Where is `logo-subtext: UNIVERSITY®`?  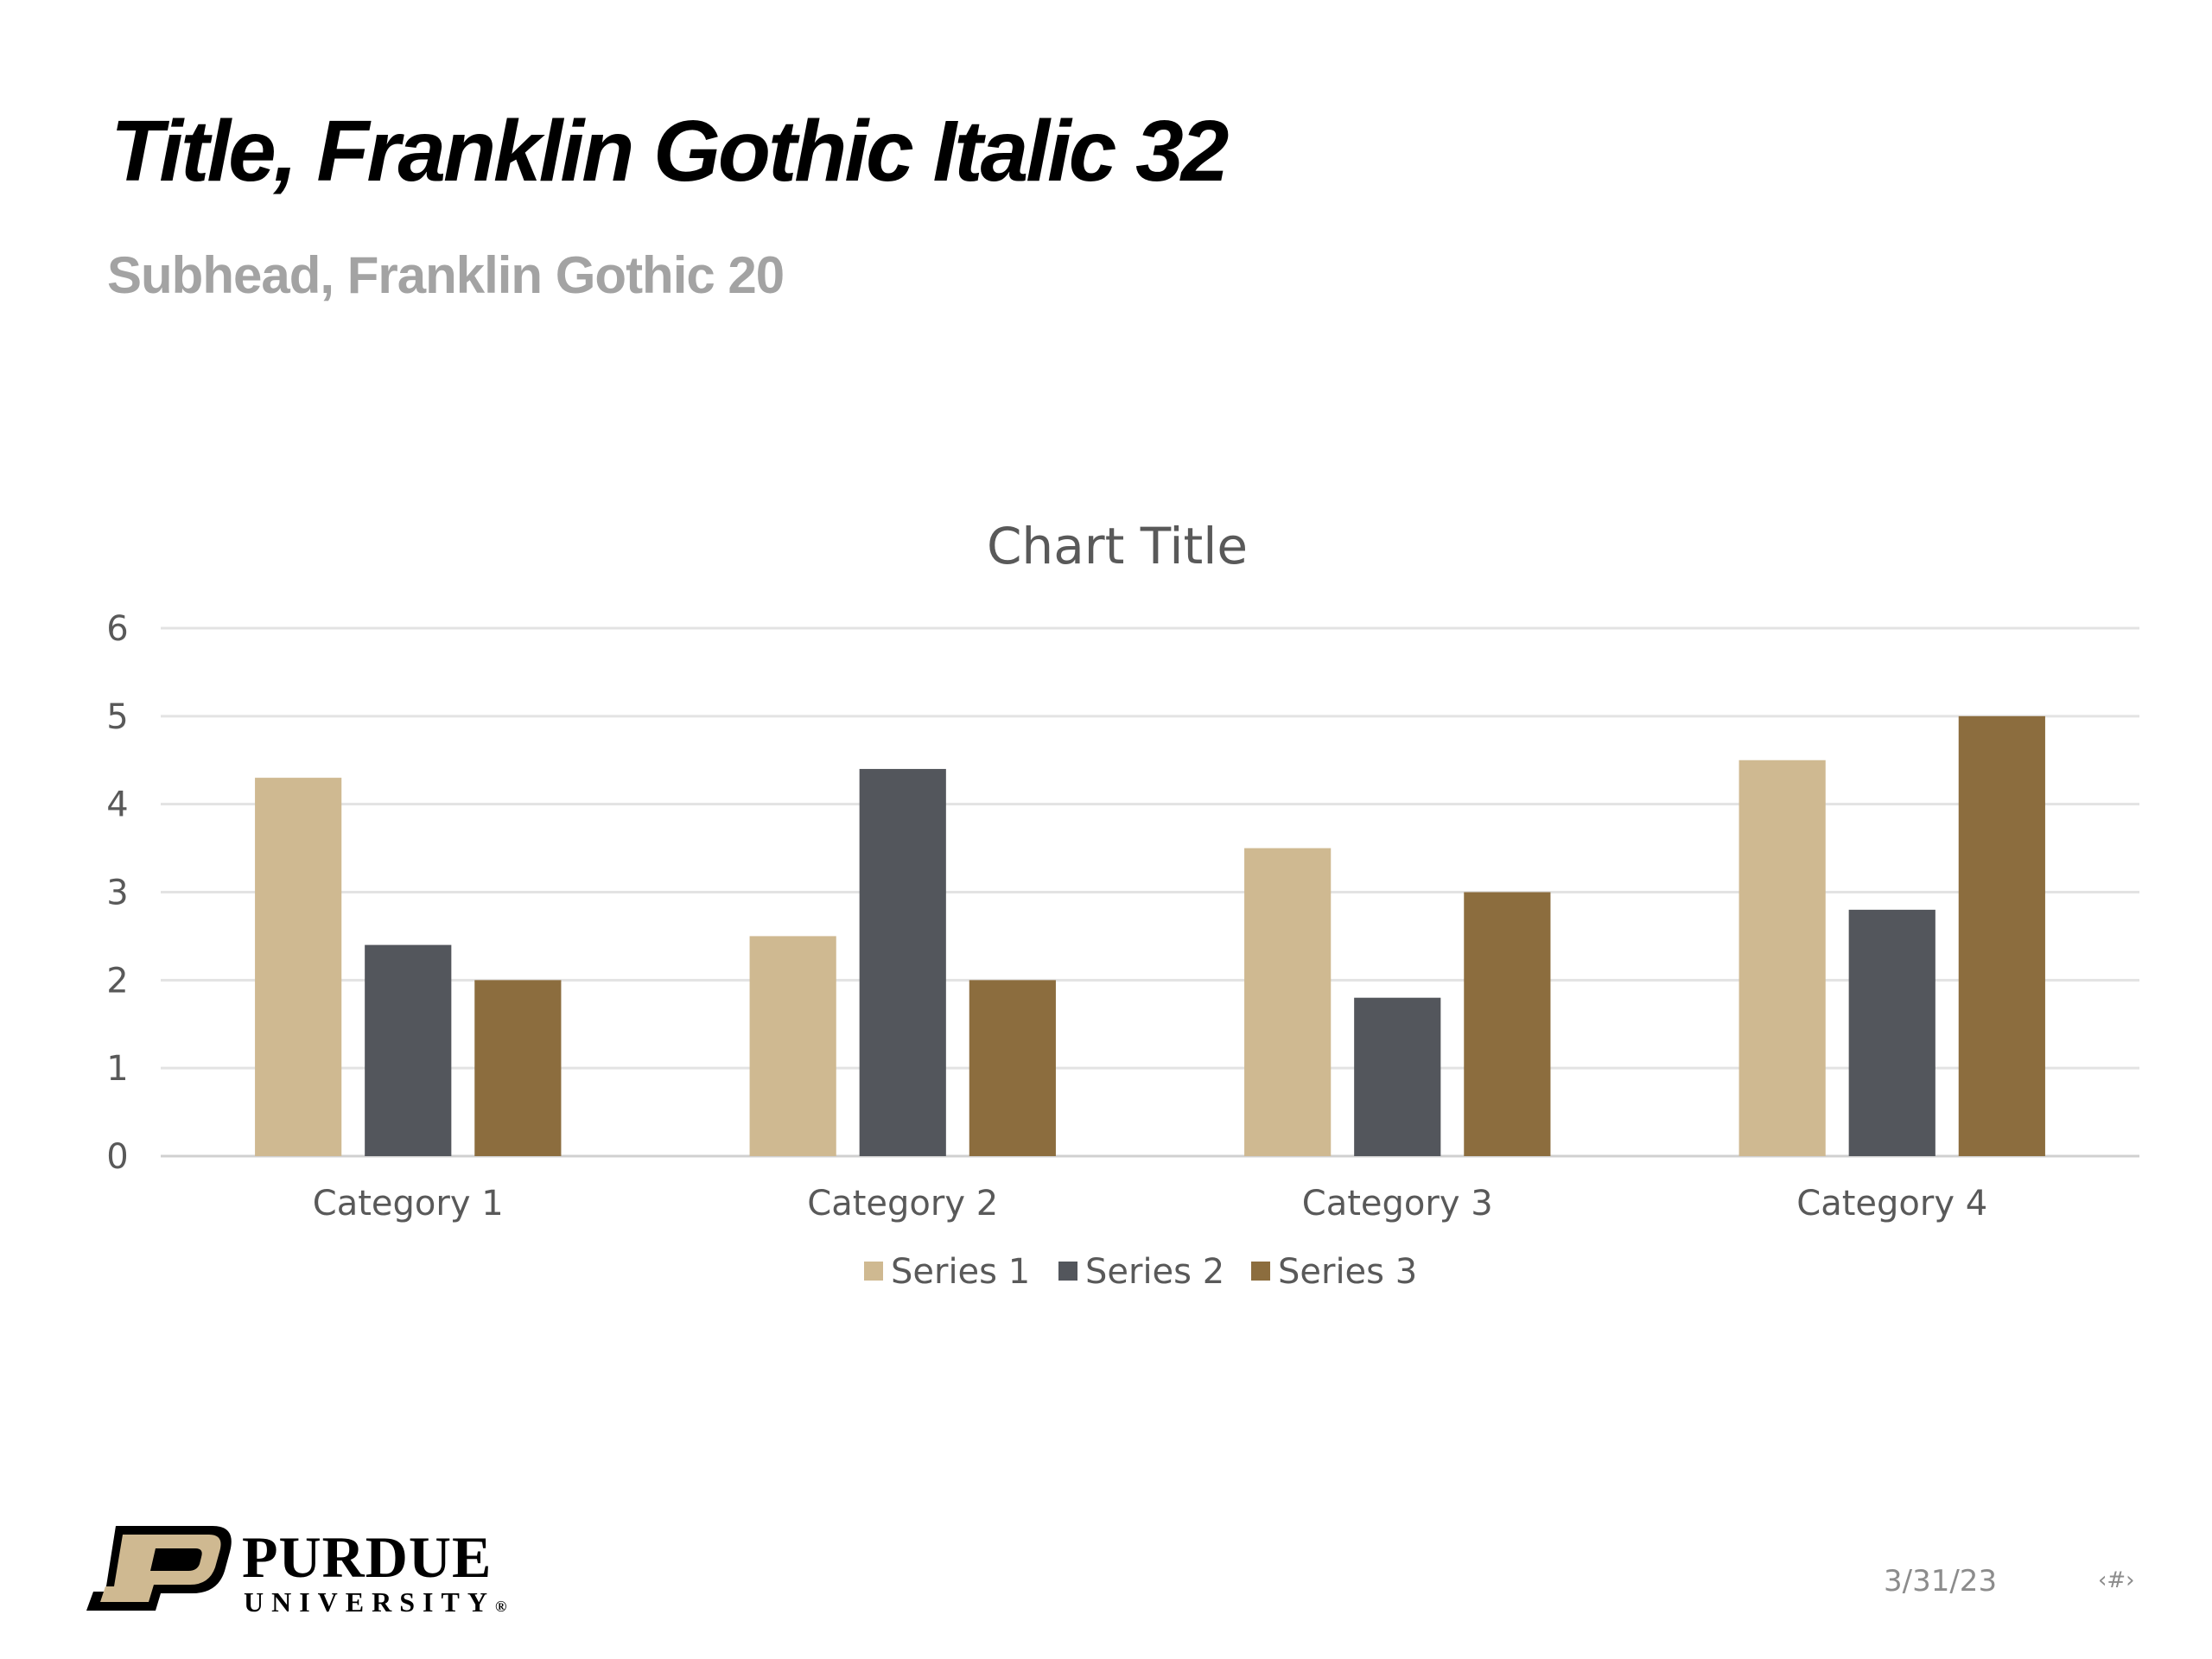 logo-subtext: UNIVERSITY® is located at coordinates (375, 1604).